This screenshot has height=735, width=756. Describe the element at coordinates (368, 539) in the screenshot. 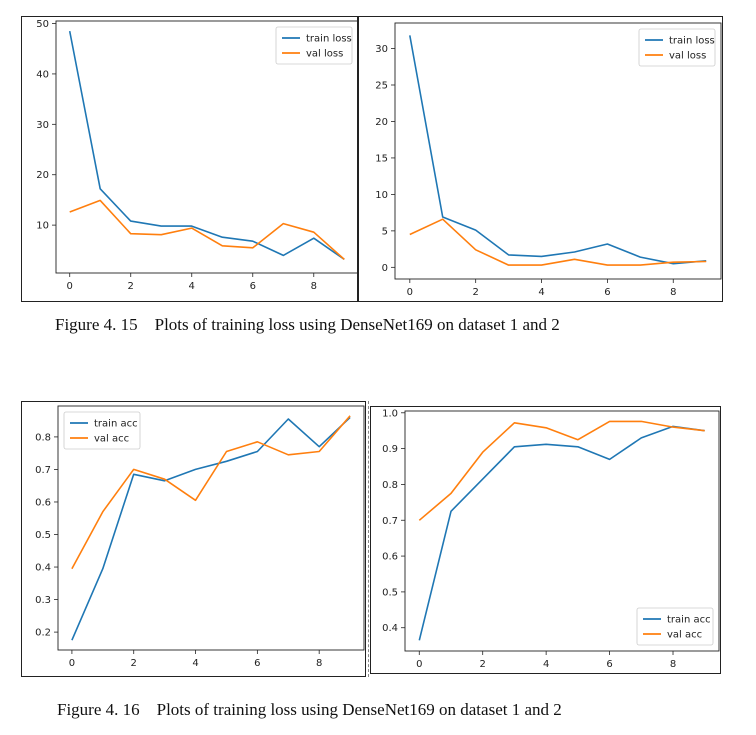

I see `panel-divider` at that location.